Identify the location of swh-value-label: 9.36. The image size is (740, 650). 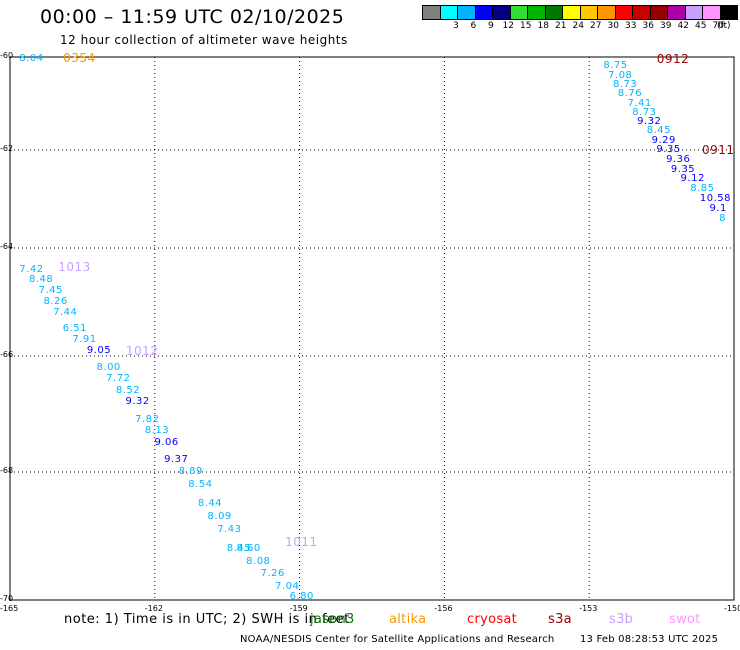
(678, 159).